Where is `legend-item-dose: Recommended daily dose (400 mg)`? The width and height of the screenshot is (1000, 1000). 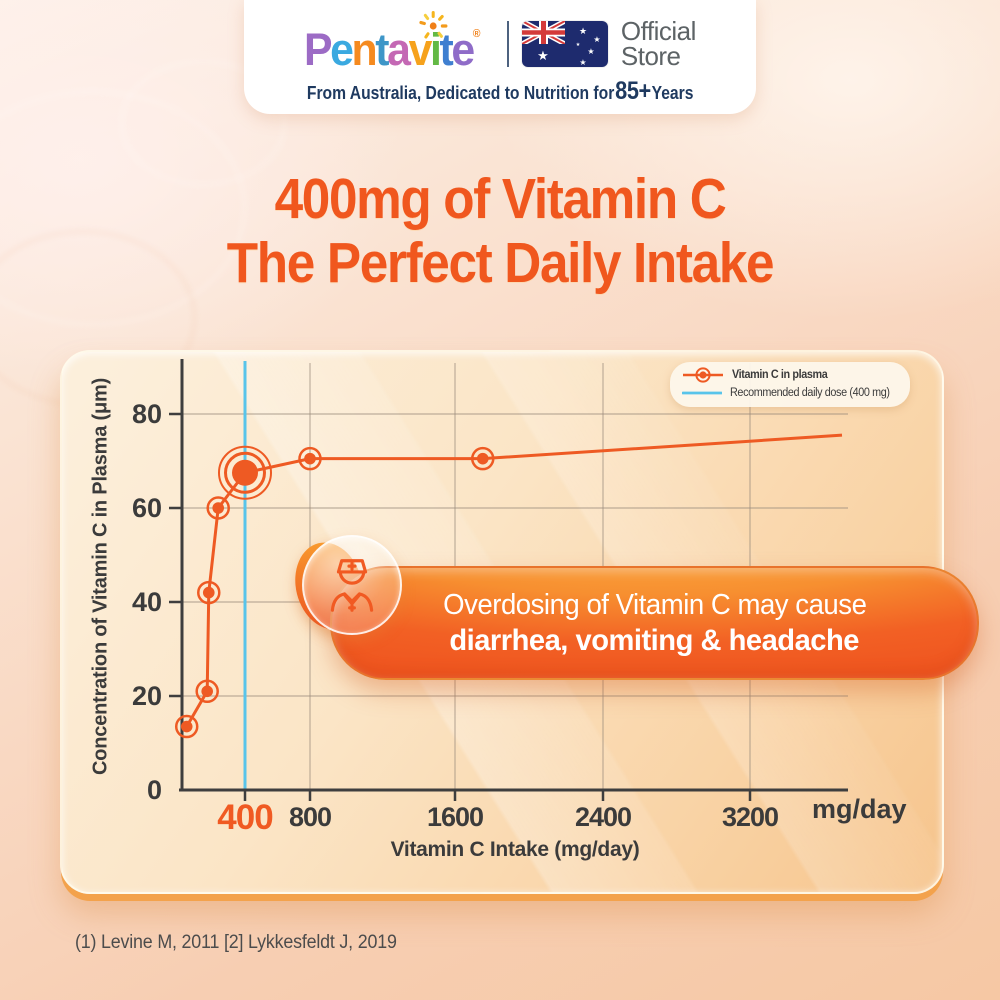 legend-item-dose: Recommended daily dose (400 mg) is located at coordinates (791, 393).